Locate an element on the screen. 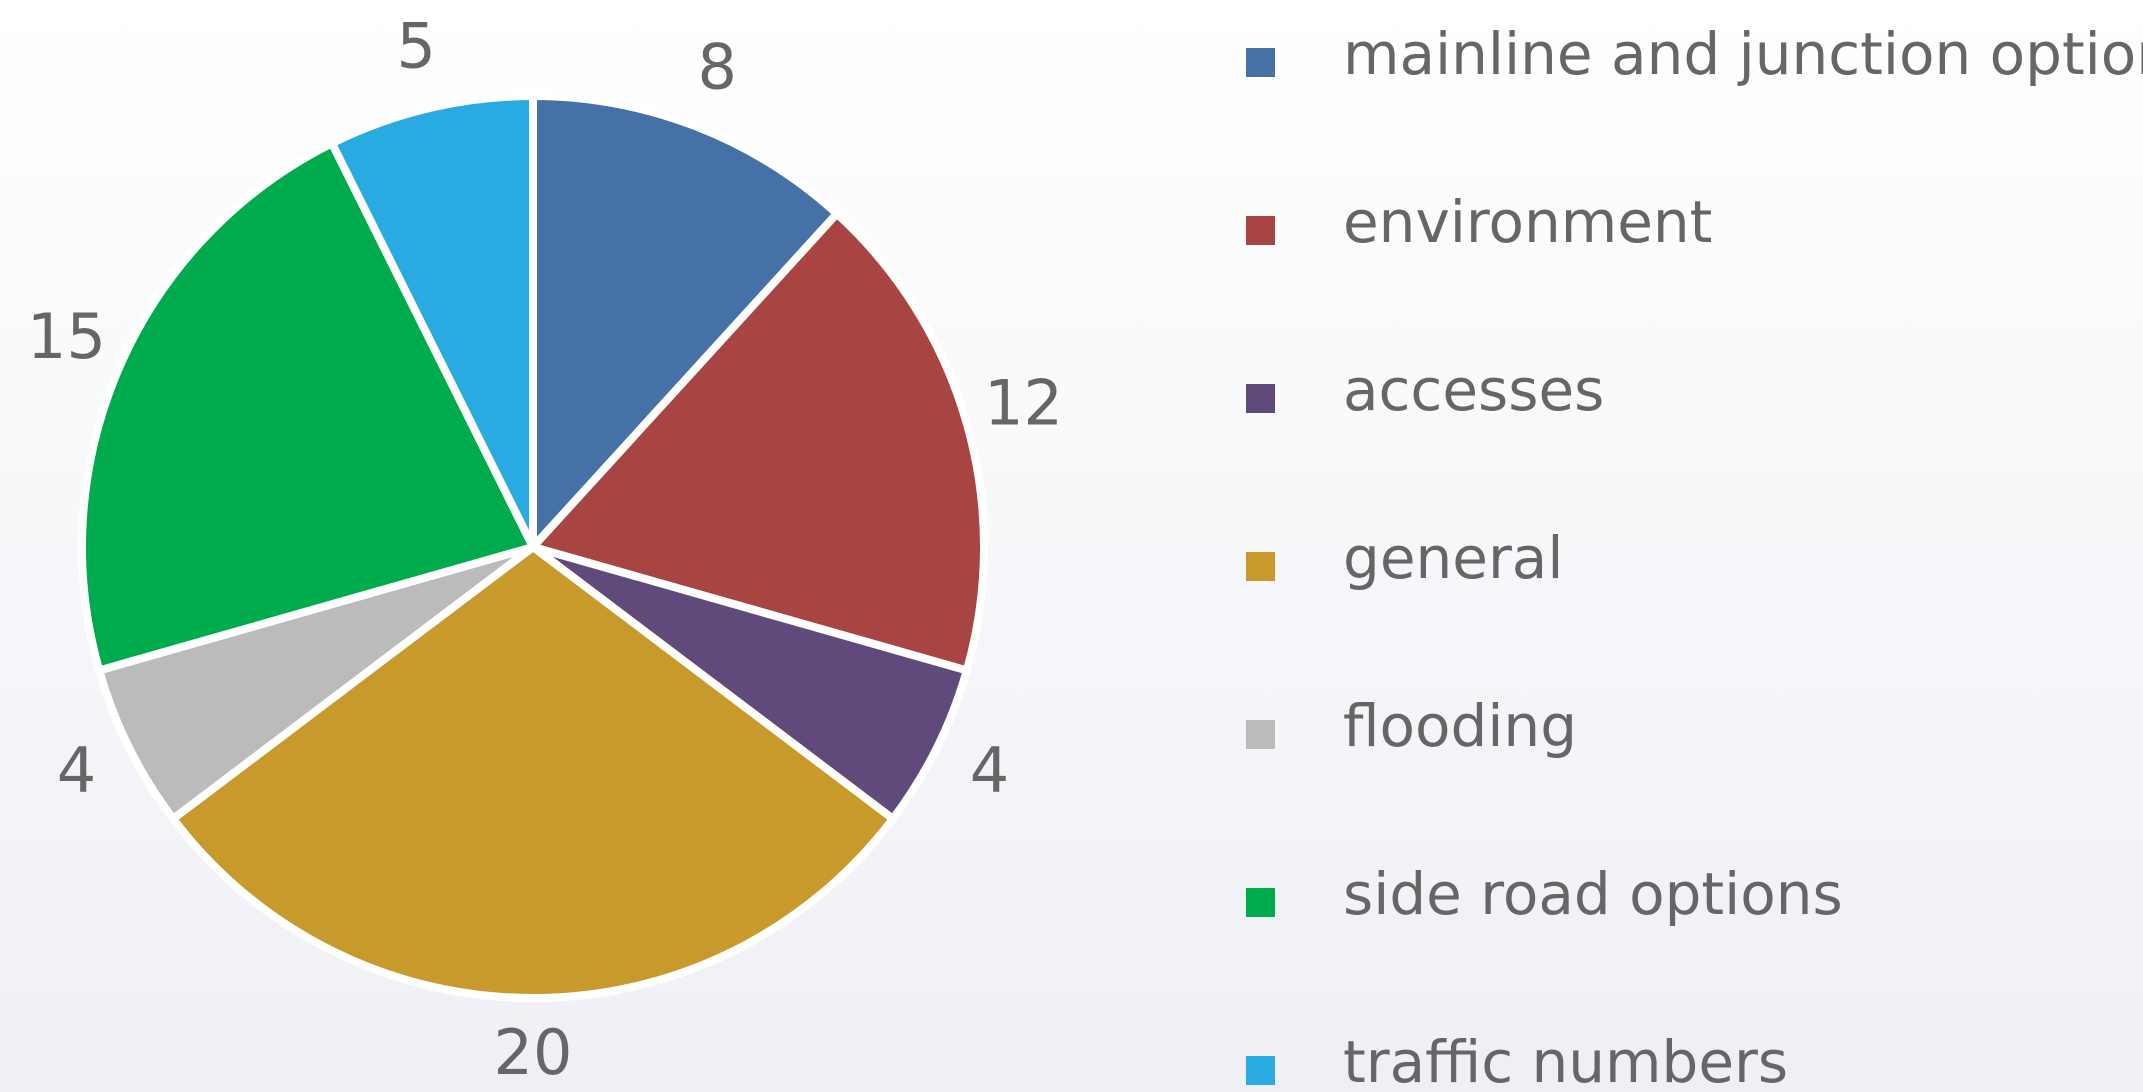 The image size is (2143, 1092). data-label: 15 is located at coordinates (66, 336).